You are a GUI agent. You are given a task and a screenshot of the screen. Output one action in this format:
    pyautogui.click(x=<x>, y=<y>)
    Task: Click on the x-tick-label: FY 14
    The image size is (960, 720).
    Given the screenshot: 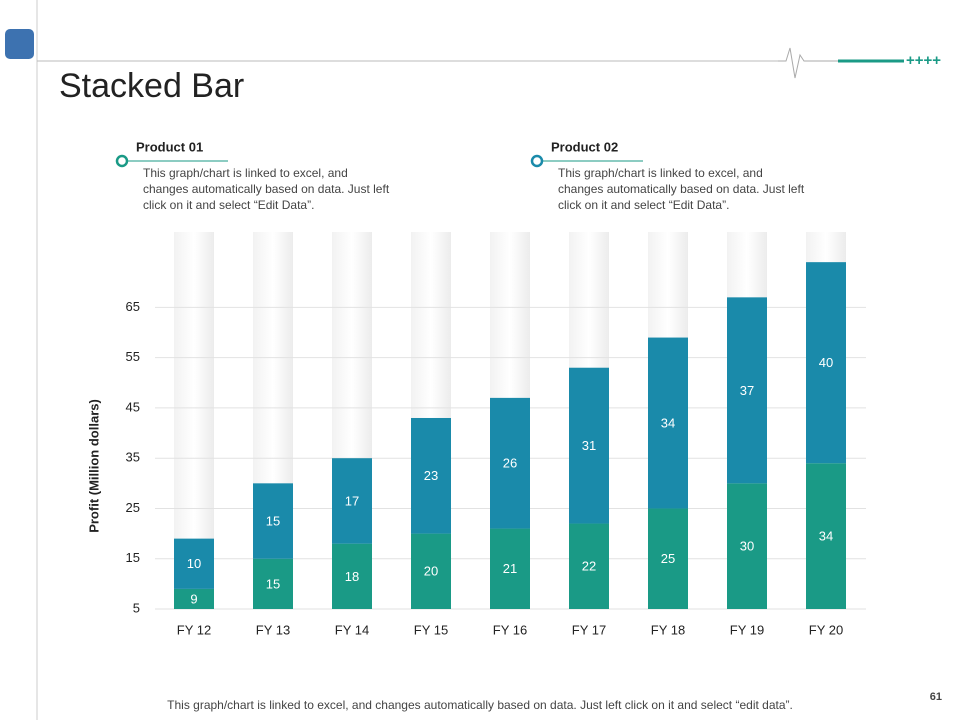 What is the action you would take?
    pyautogui.click(x=352, y=629)
    